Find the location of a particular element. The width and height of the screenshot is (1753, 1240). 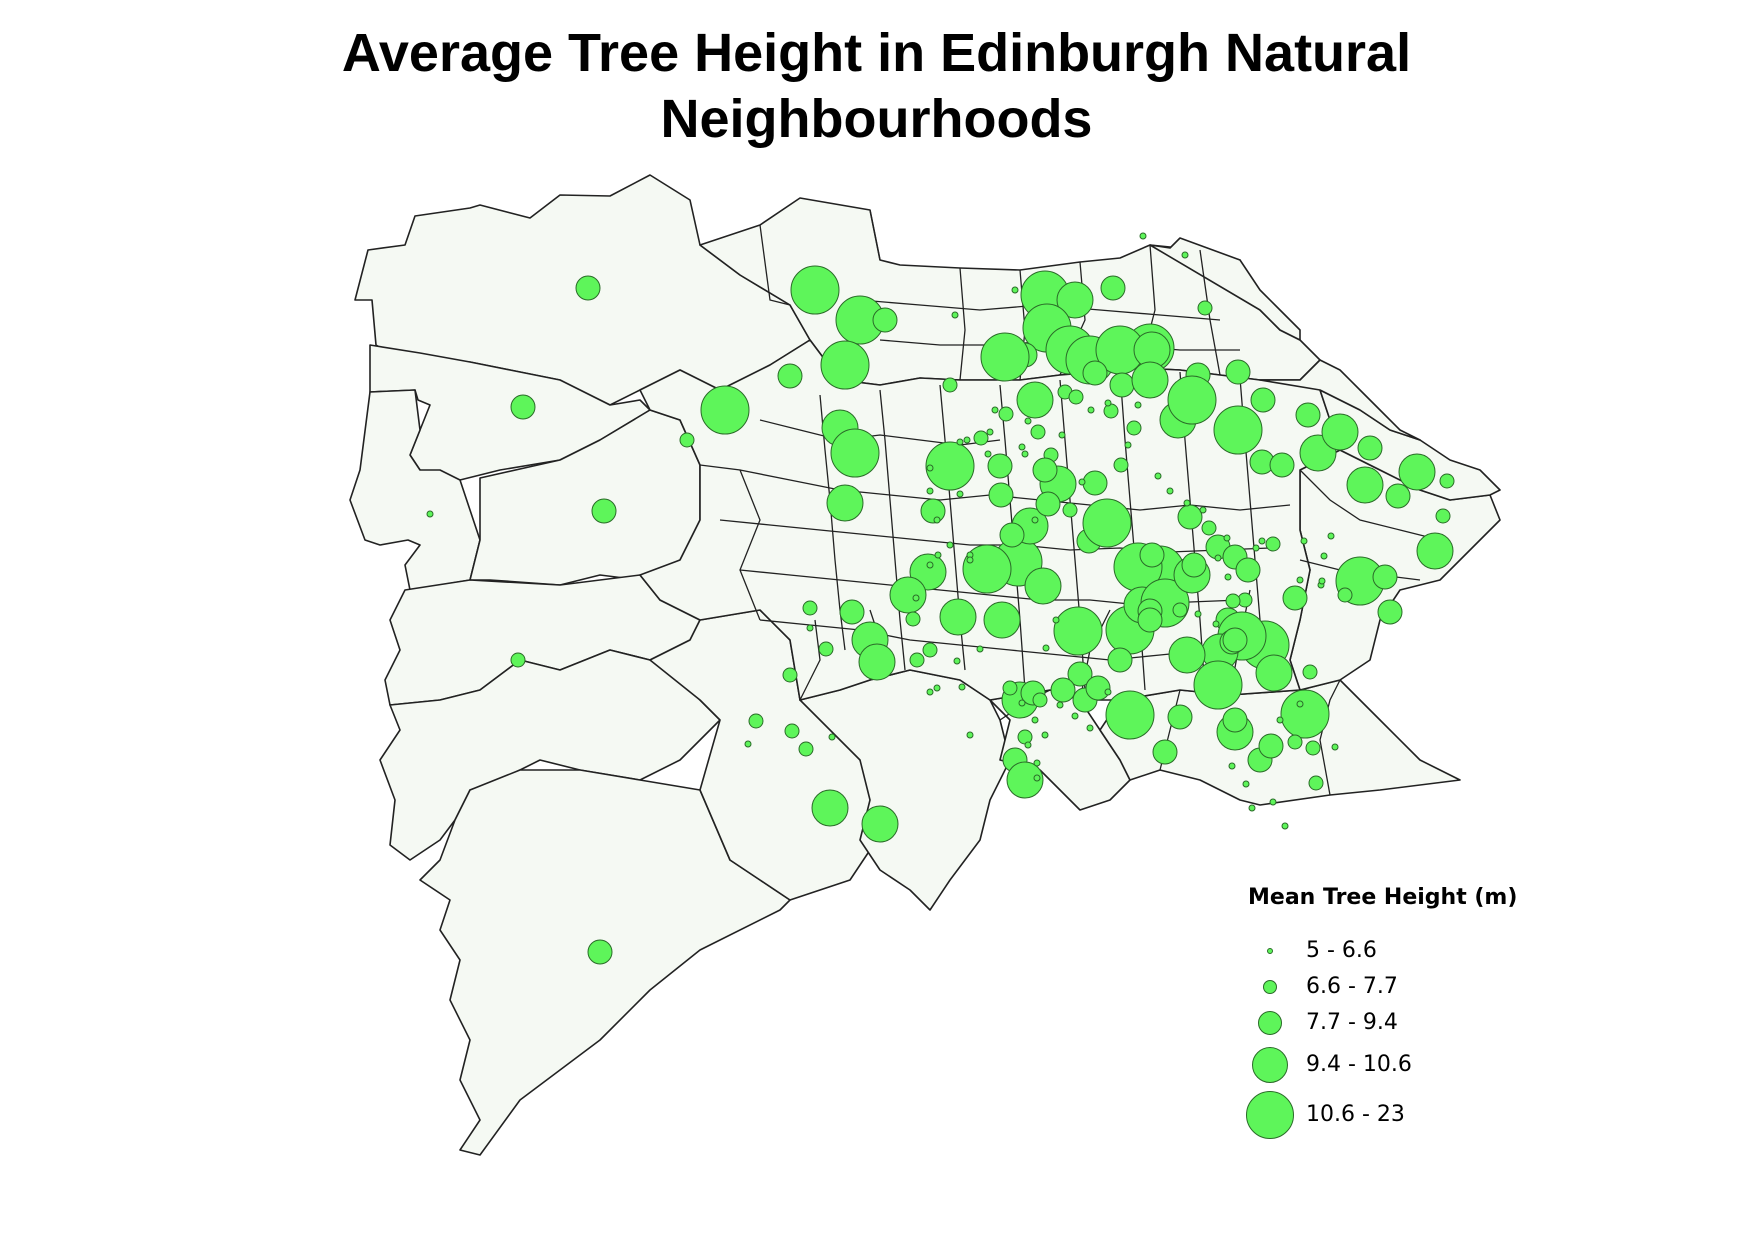

legend-item-3: 7.7 - 9.4 is located at coordinates (1398, 1029).